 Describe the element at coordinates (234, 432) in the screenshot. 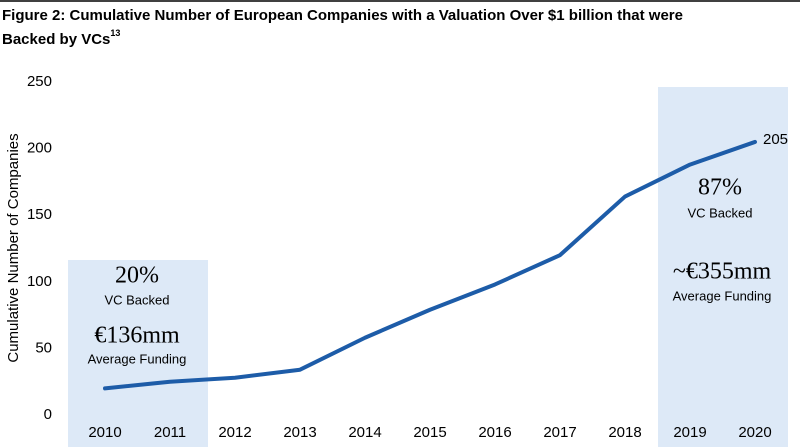

I see `x-tick-label: 2012` at that location.